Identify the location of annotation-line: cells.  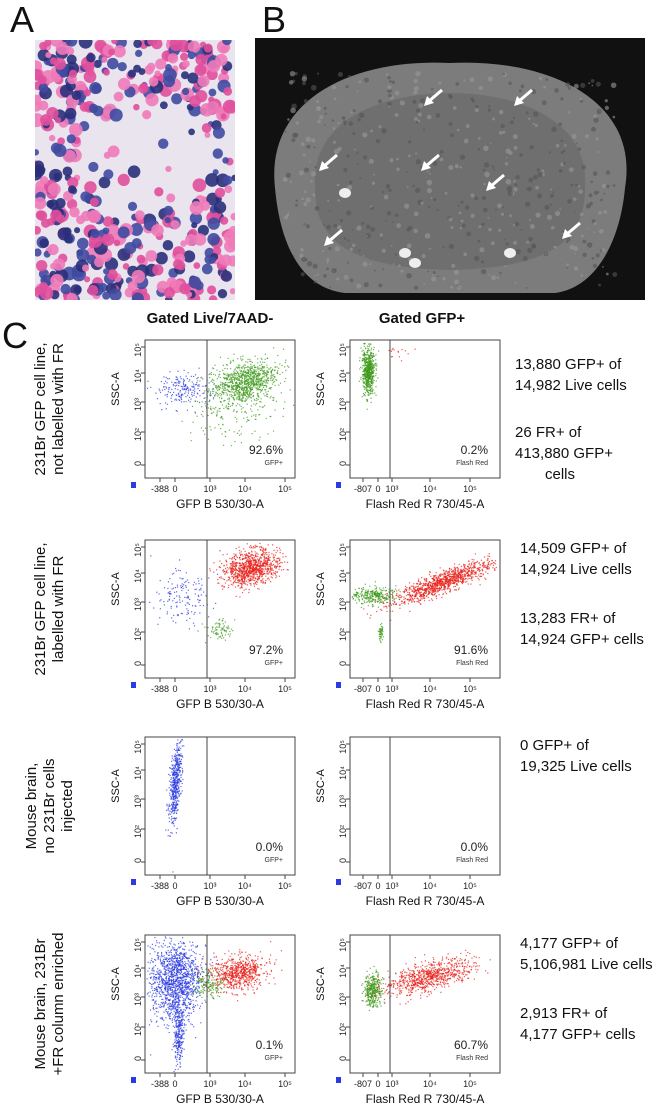
(560, 474).